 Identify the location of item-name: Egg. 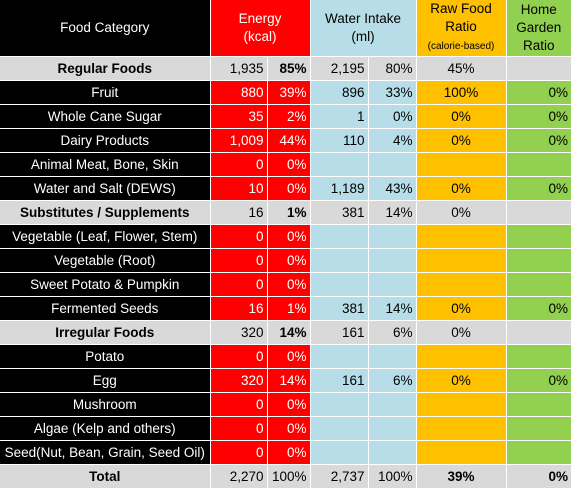
(105, 380).